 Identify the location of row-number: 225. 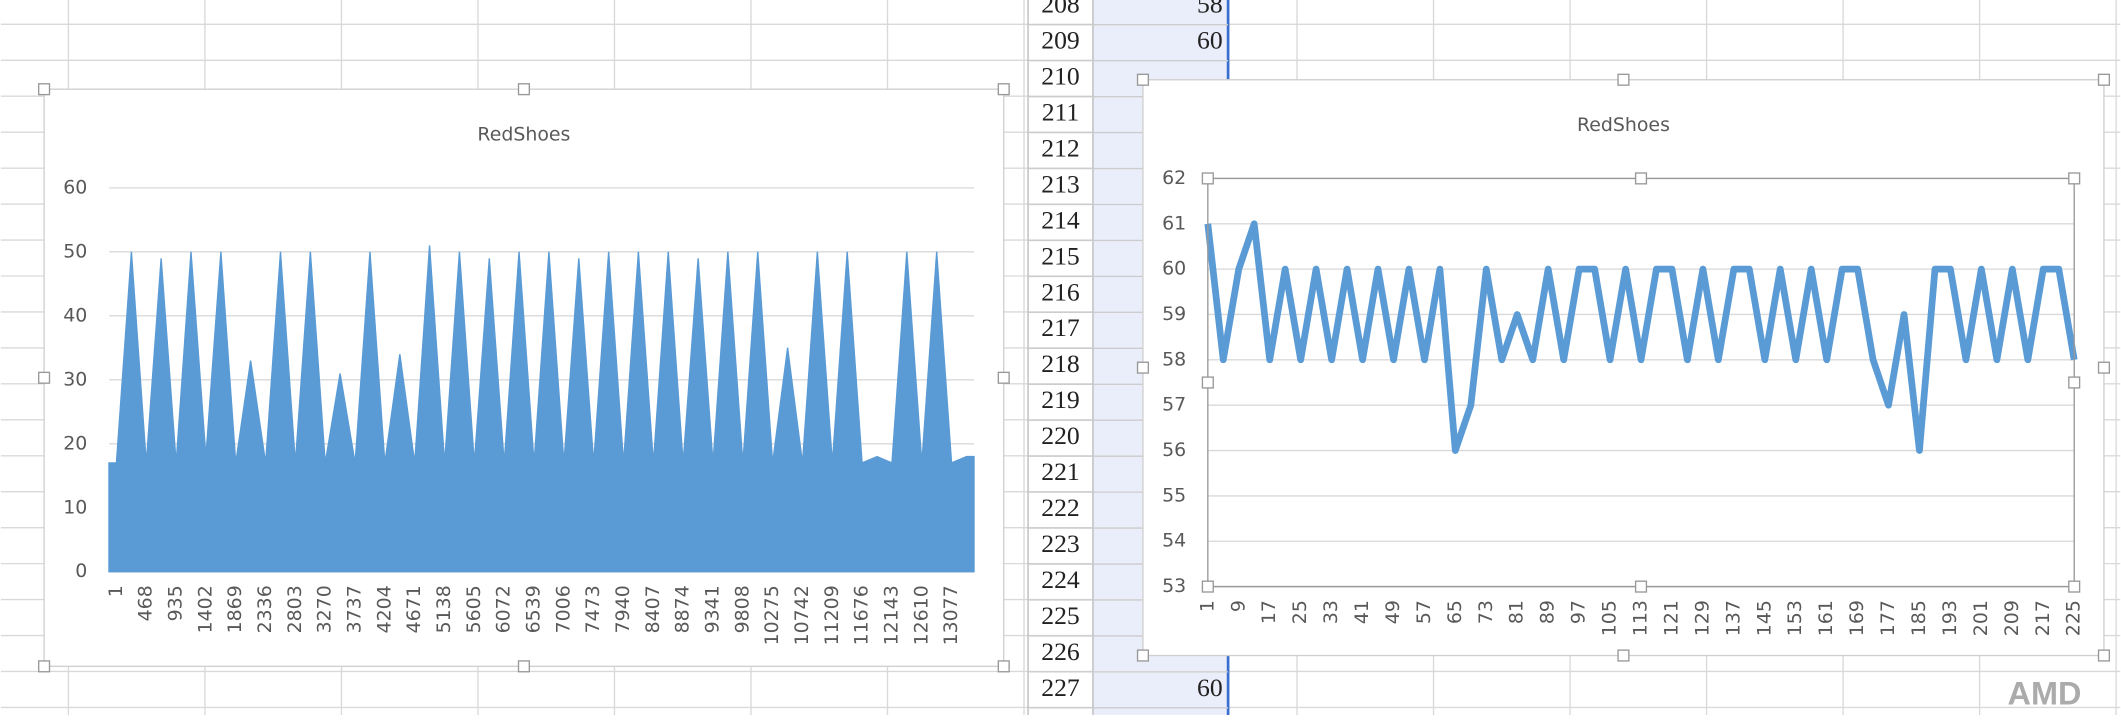
(1060, 615).